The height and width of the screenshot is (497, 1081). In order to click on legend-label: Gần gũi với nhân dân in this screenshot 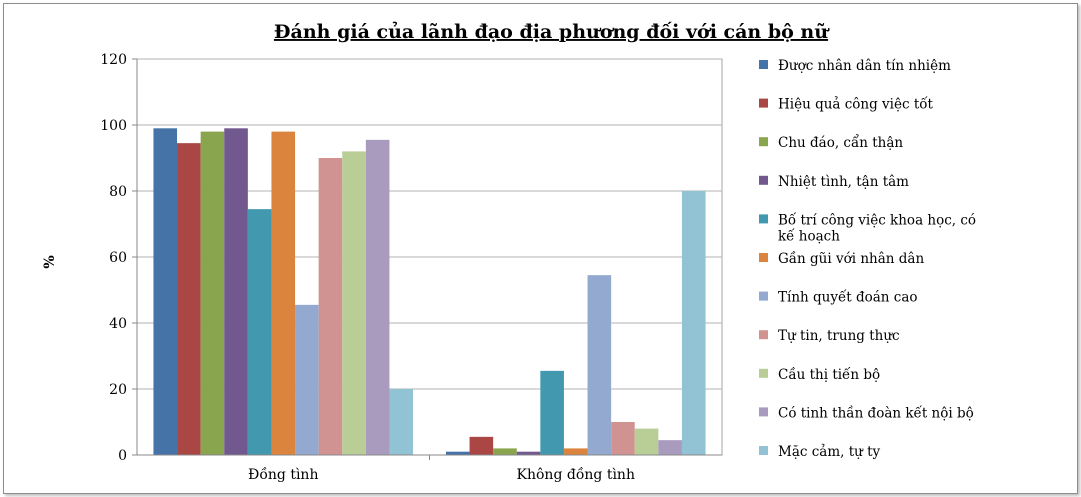, I will do `click(851, 259)`.